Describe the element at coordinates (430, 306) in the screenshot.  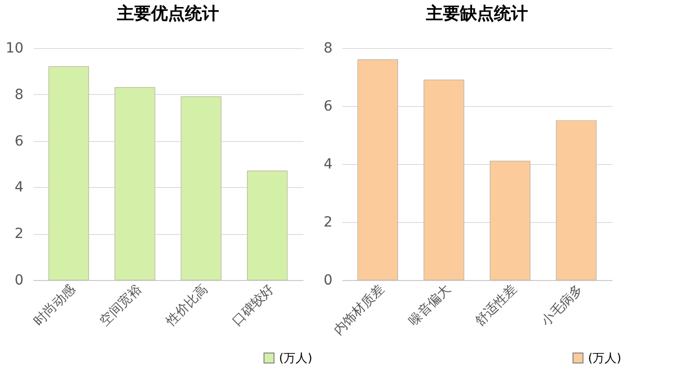
I see `x-tick-label: 噪音偏大` at that location.